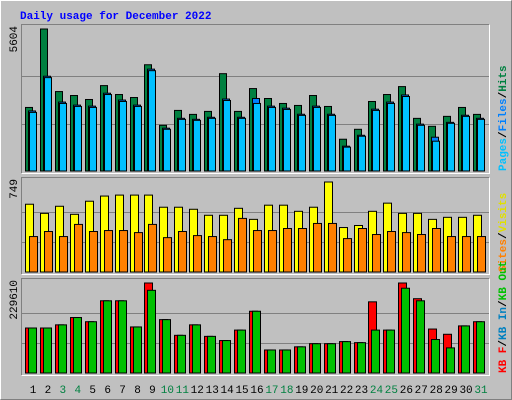 This screenshot has width=512, height=400. What do you see at coordinates (122, 391) in the screenshot?
I see `x-tick-label: 7` at bounding box center [122, 391].